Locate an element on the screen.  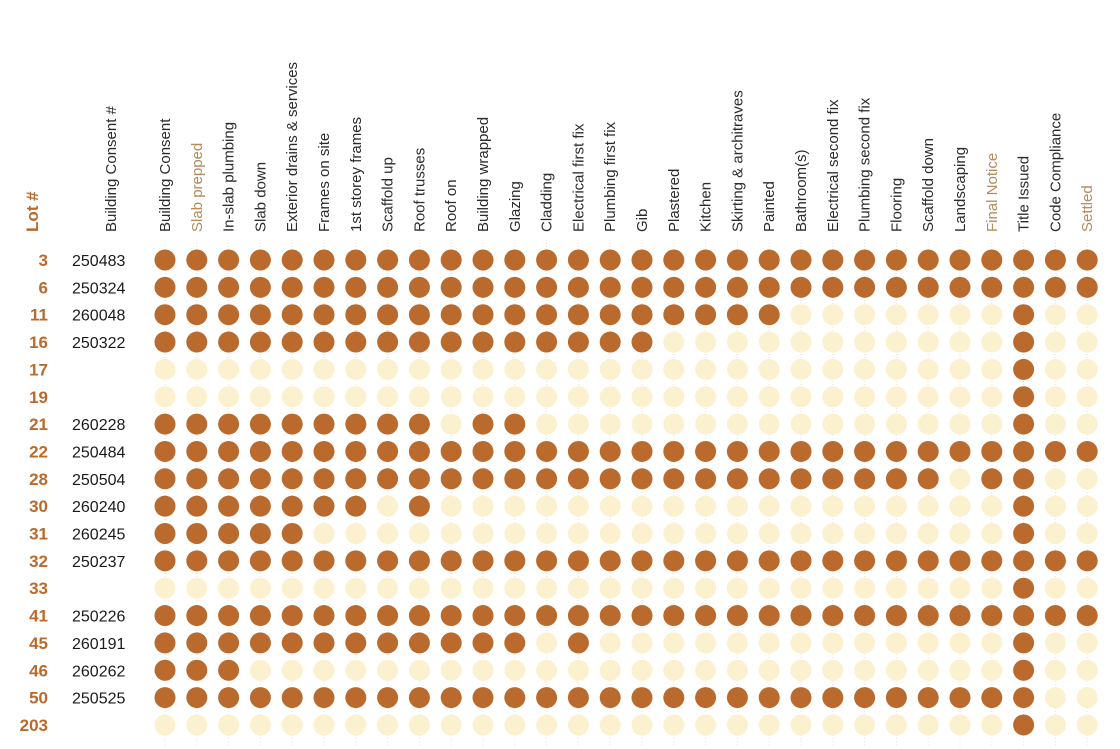
stage-header-label: Code Compliance is located at coordinates (1055, 172).